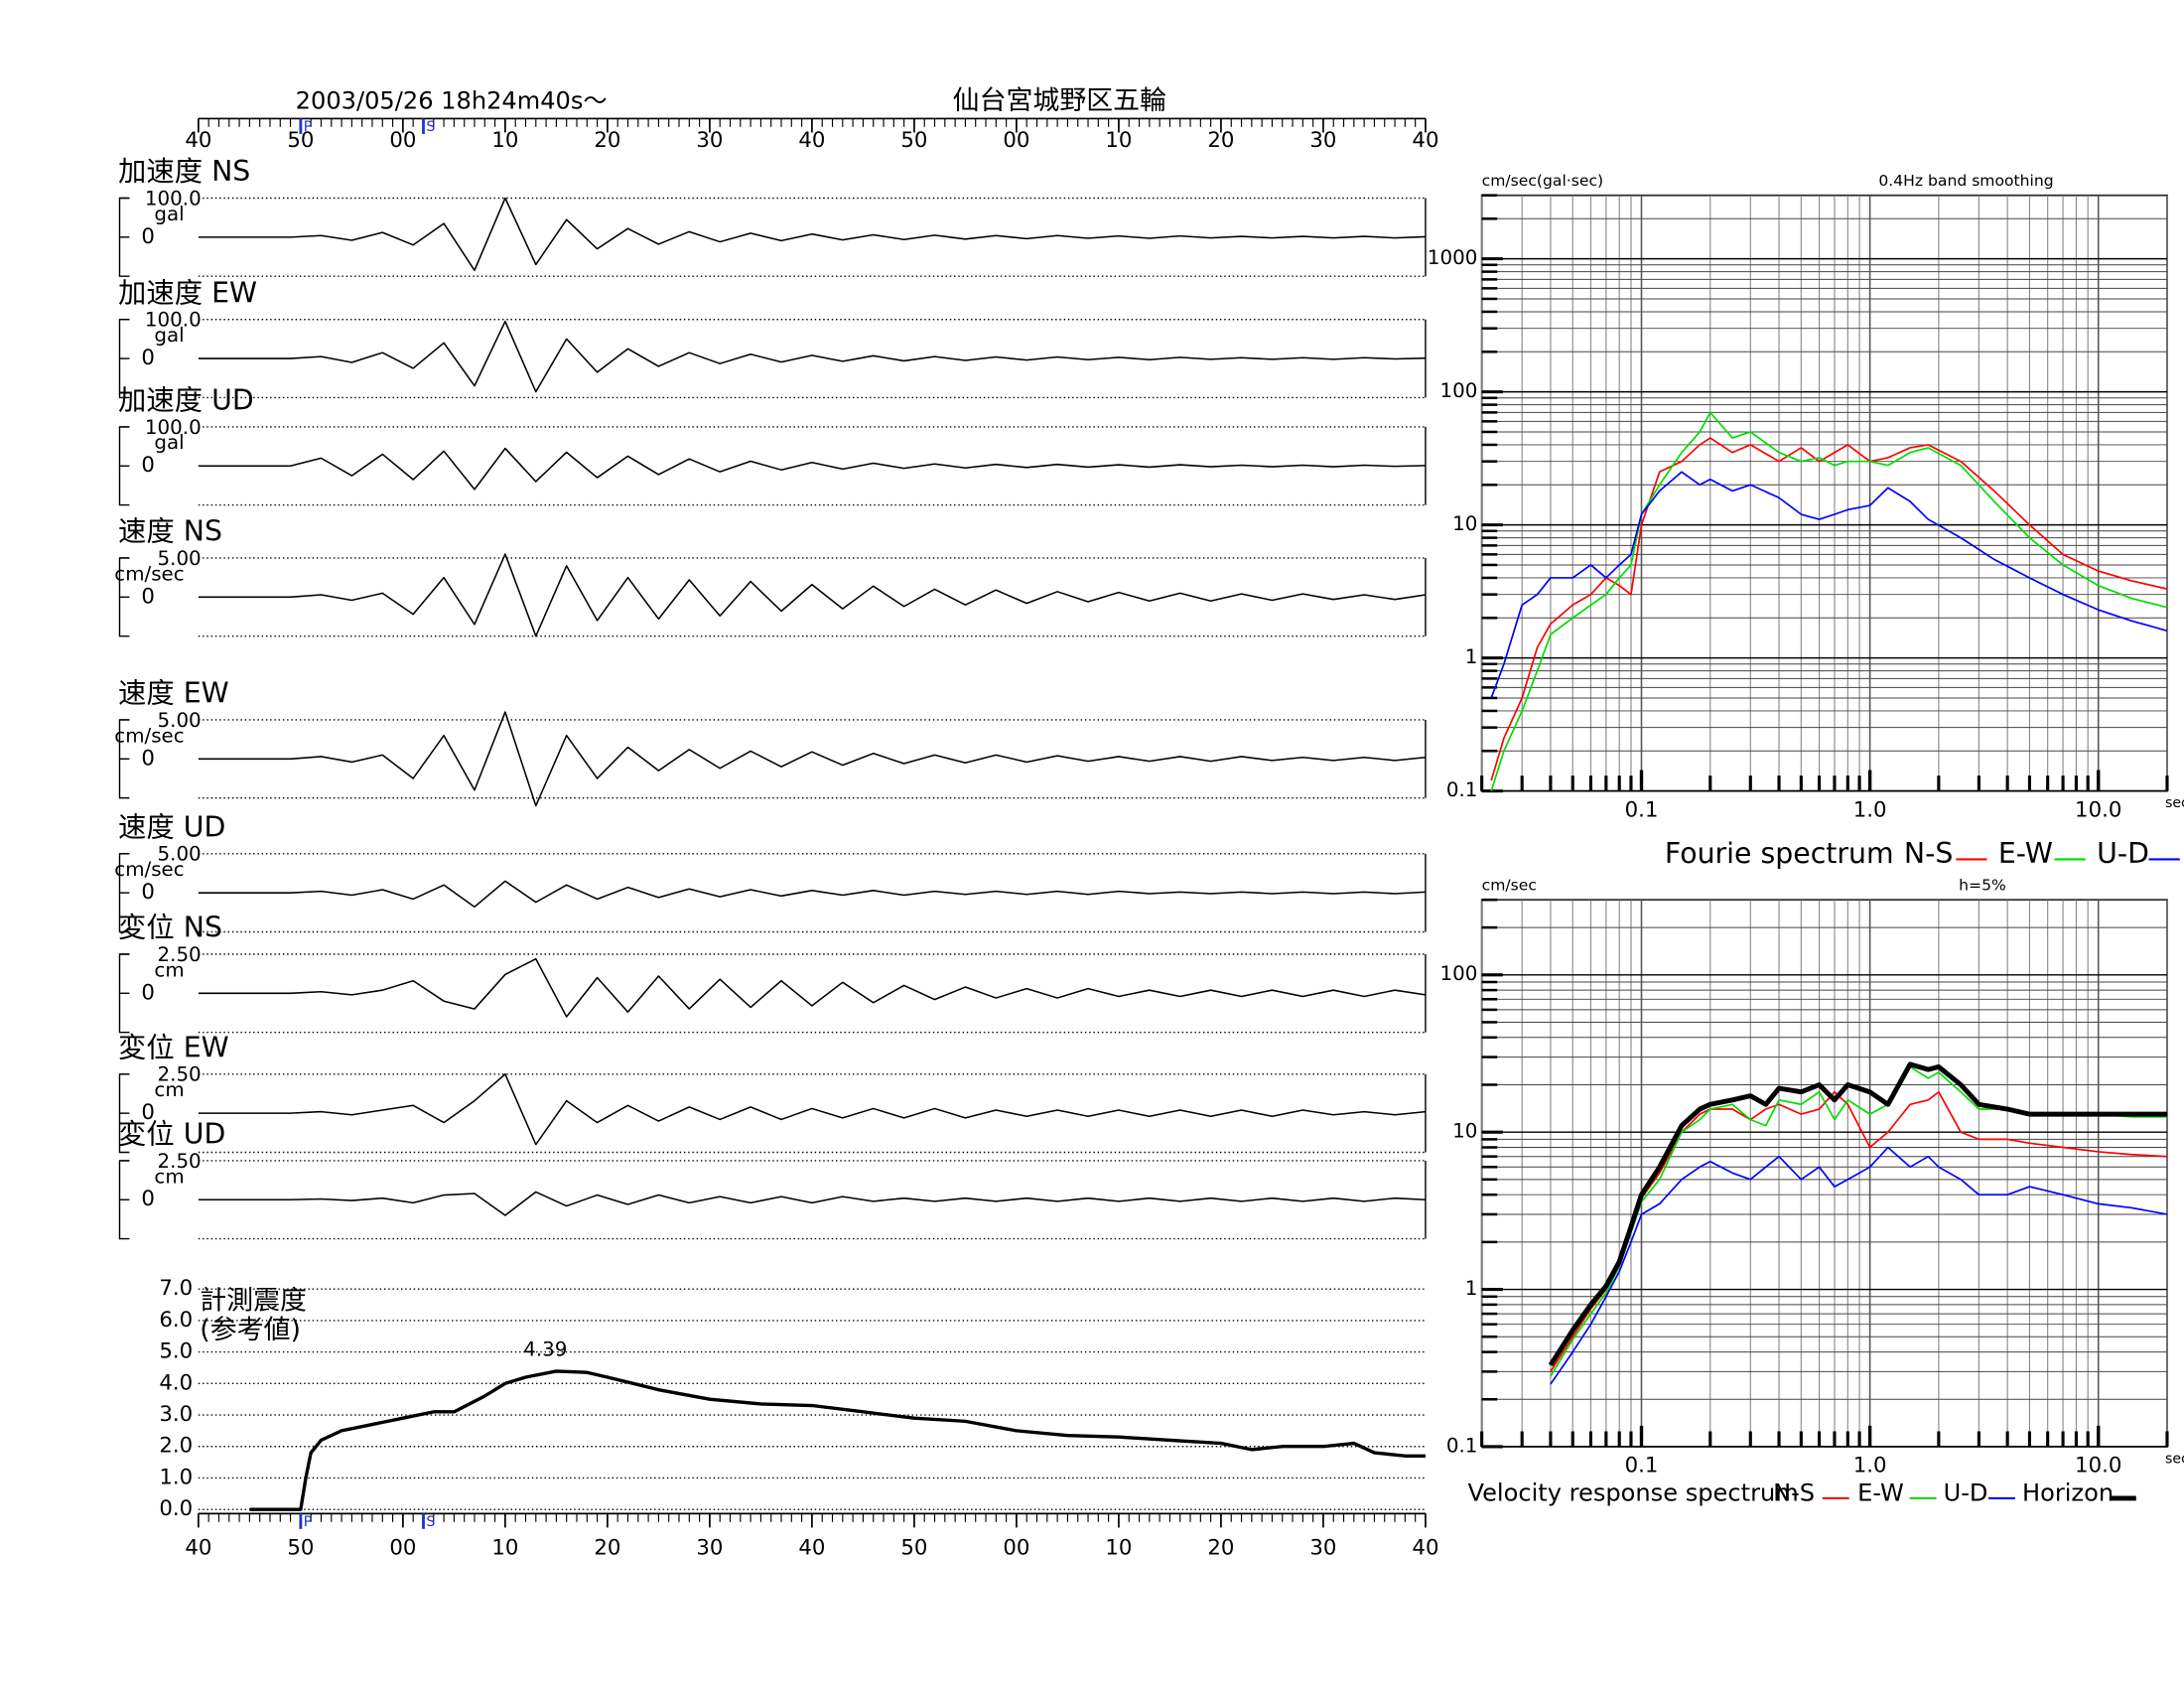  Describe the element at coordinates (430, 1522) in the screenshot. I see `phase-label: S` at that location.